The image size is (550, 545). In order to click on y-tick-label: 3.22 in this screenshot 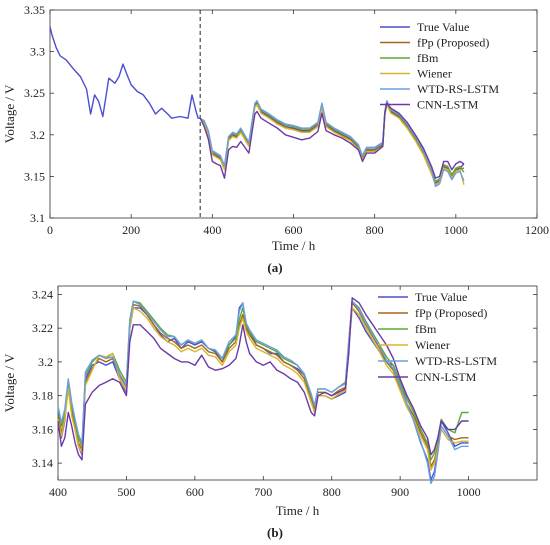, I will do `click(42, 328)`.